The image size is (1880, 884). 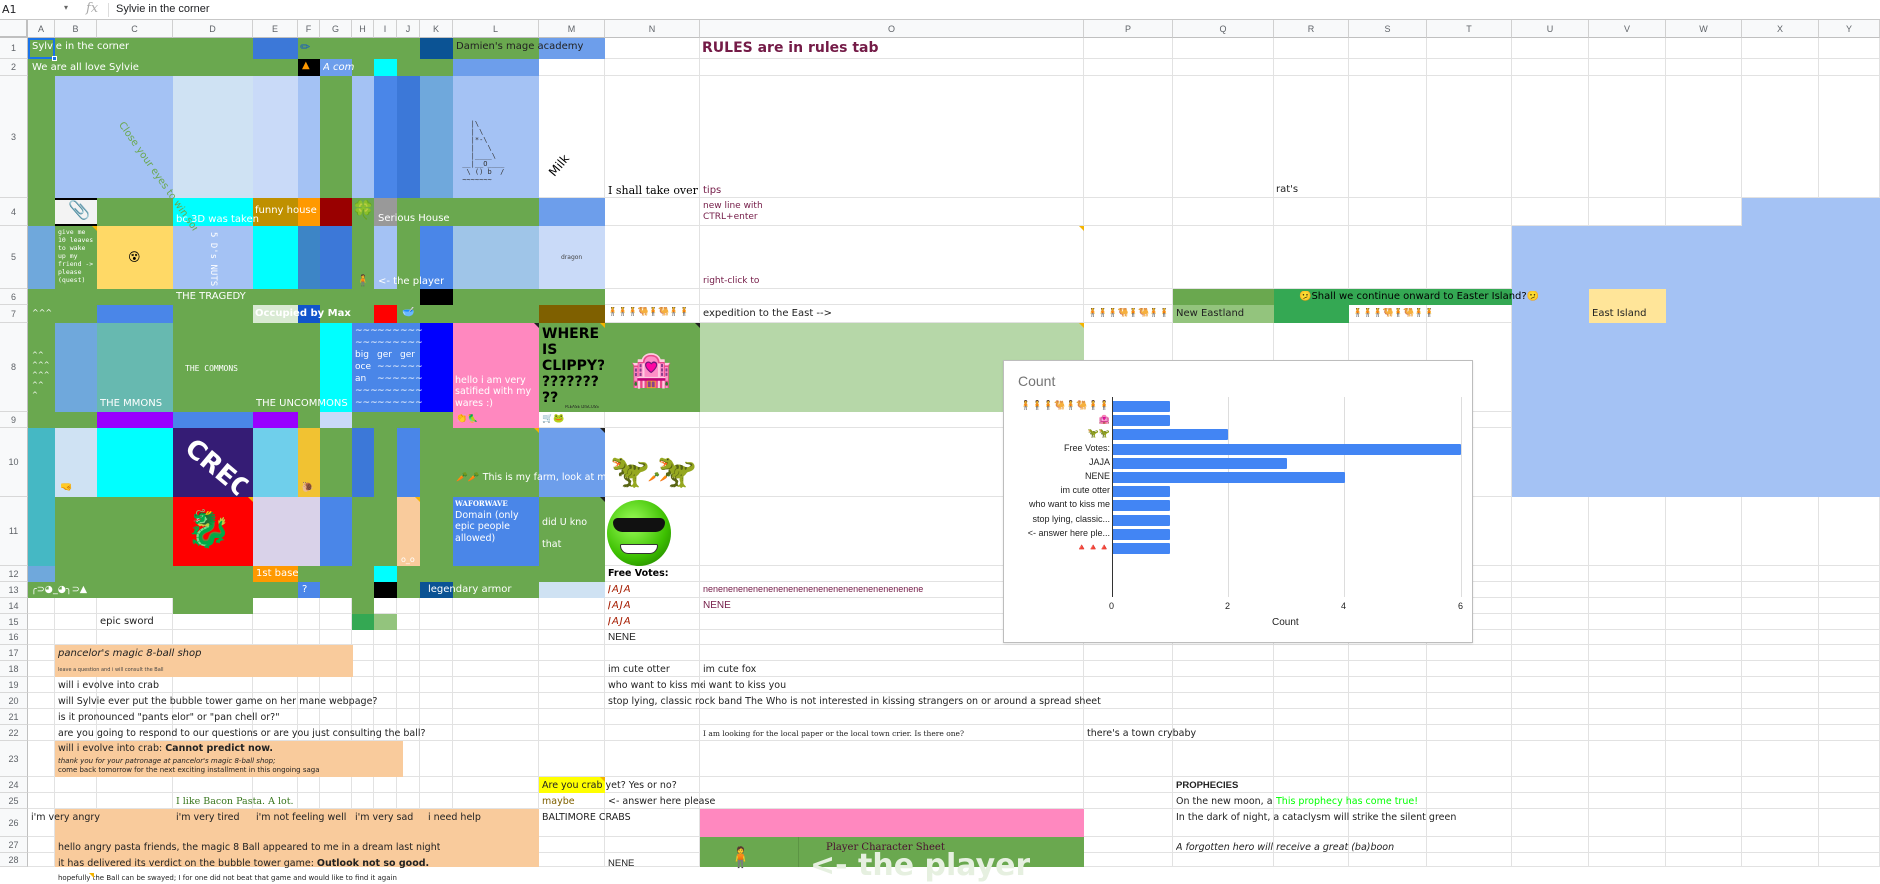 I want to click on row-header-16: 16, so click(x=14, y=637).